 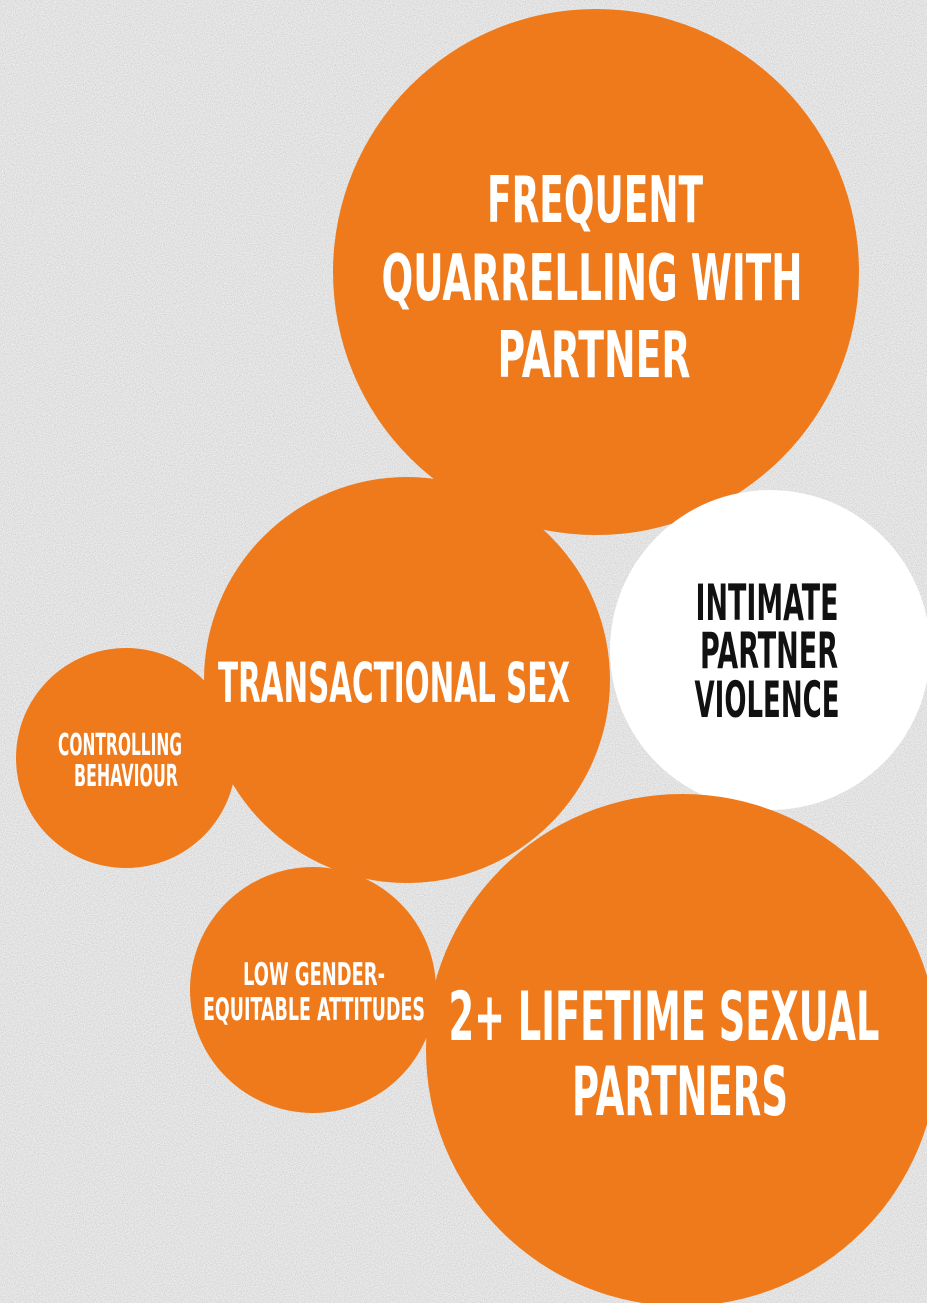 What do you see at coordinates (767, 603) in the screenshot?
I see `label-line: INTIMATE` at bounding box center [767, 603].